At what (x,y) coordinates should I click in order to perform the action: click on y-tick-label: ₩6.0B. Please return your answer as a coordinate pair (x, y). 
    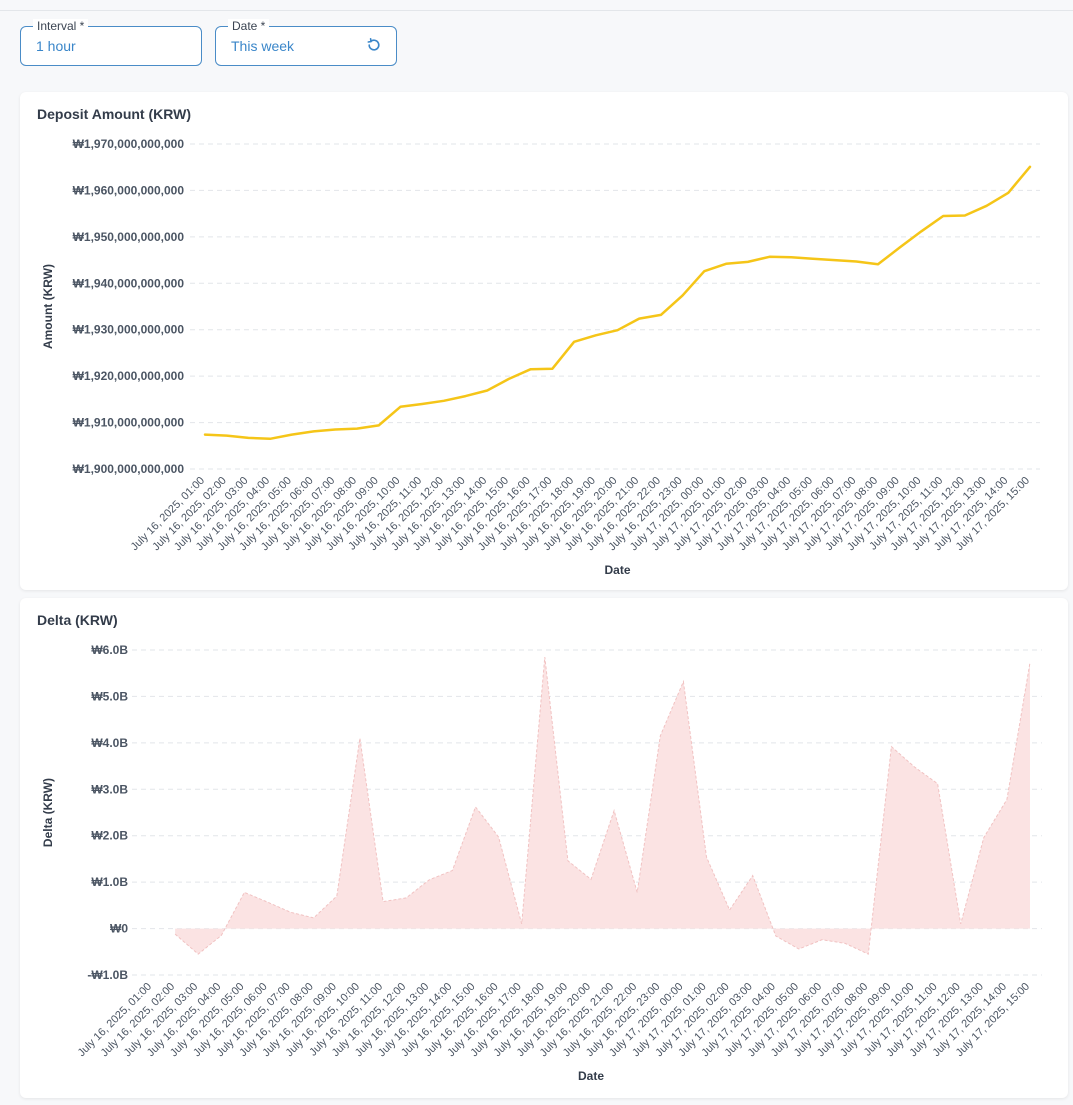
    Looking at the image, I should click on (109, 650).